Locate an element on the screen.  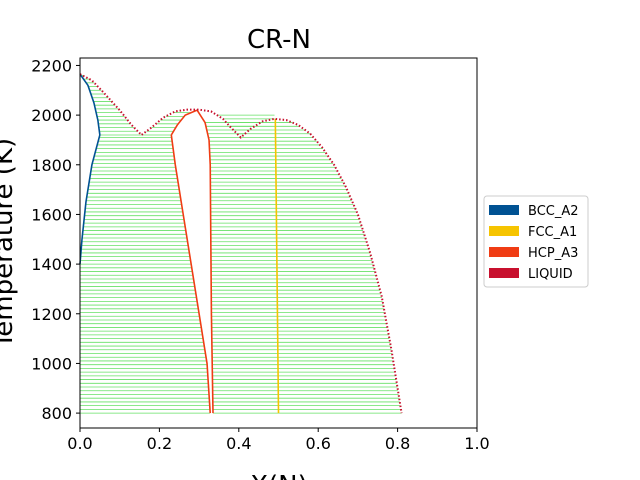
y-tick-label: 2000 is located at coordinates (51, 115).